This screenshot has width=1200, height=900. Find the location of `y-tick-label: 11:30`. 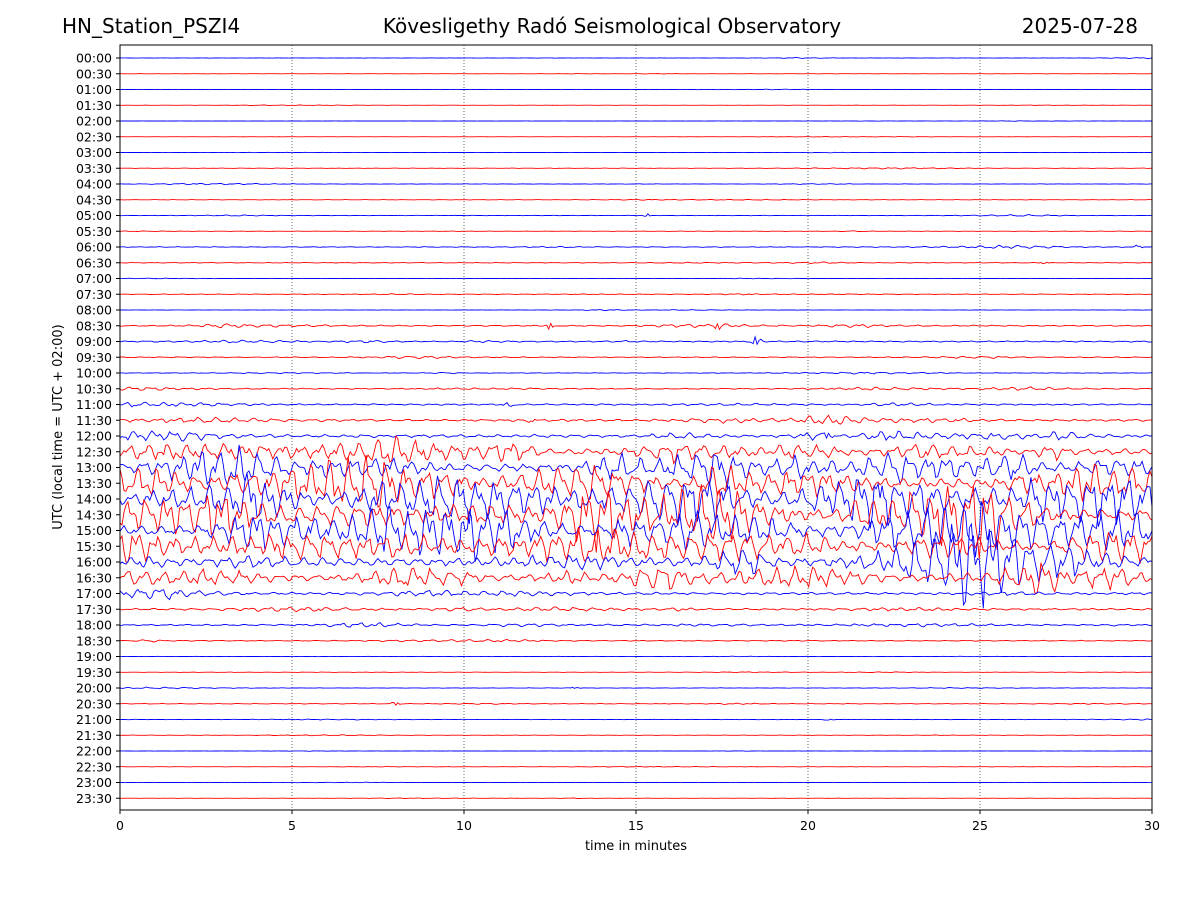

y-tick-label: 11:30 is located at coordinates (94, 420).